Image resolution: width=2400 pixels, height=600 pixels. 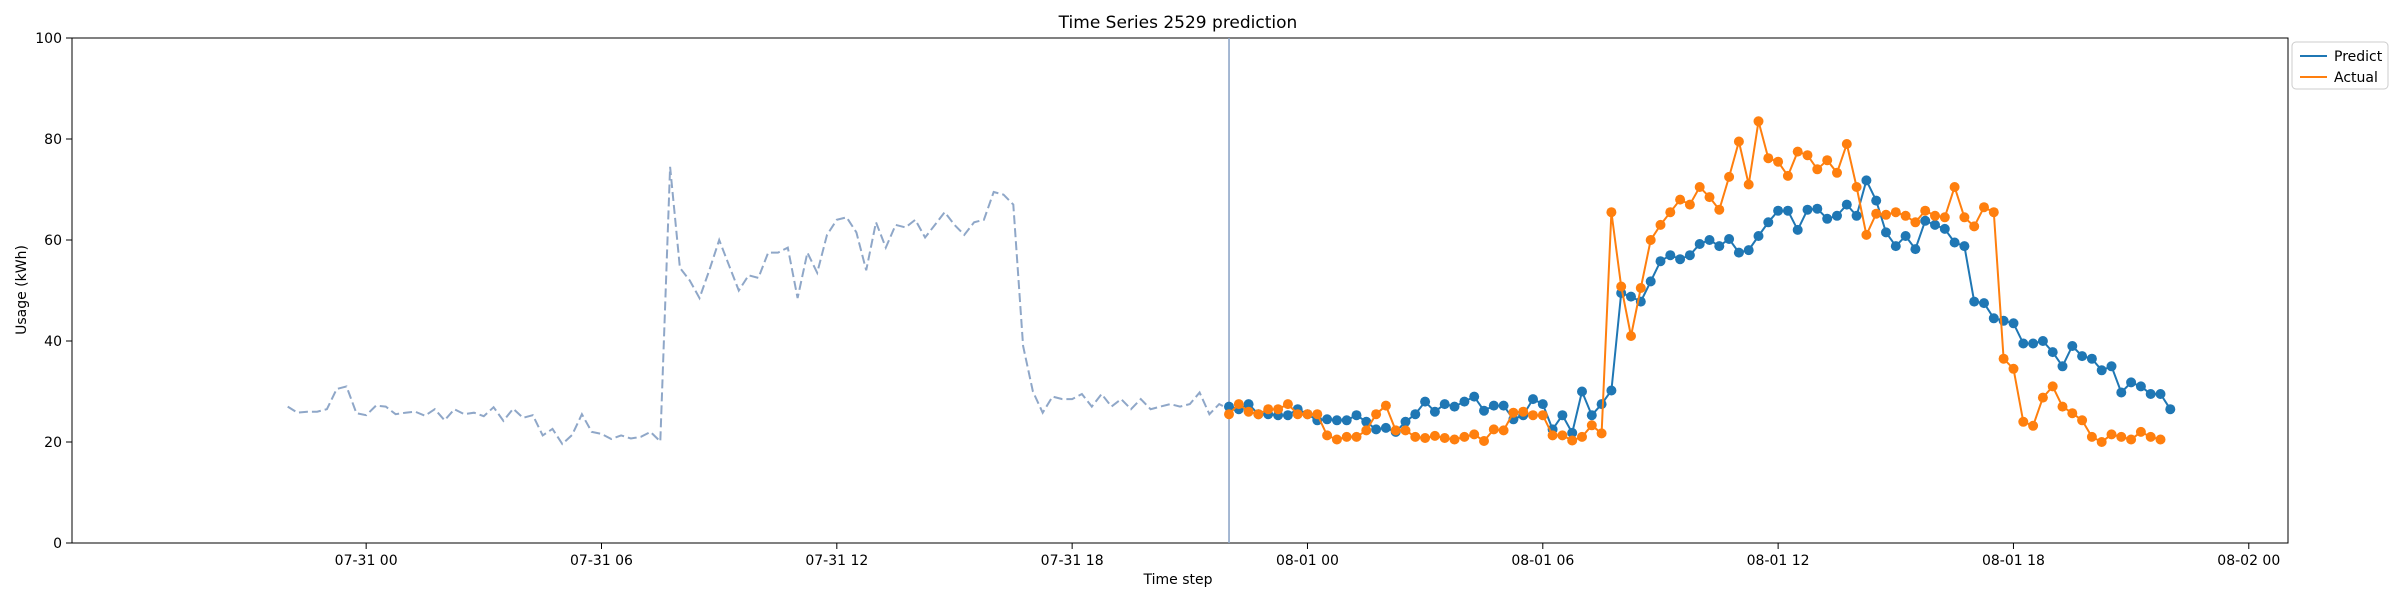 I want to click on x-axis-label: Time step, so click(x=1178, y=580).